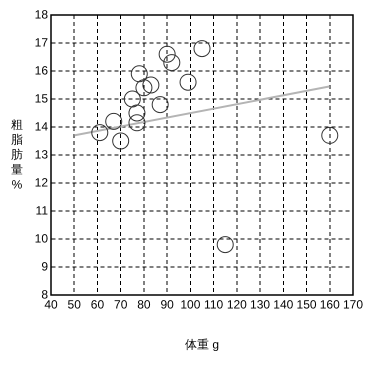 This screenshot has height=367, width=371. I want to click on x-tick-label: 150, so click(306, 305).